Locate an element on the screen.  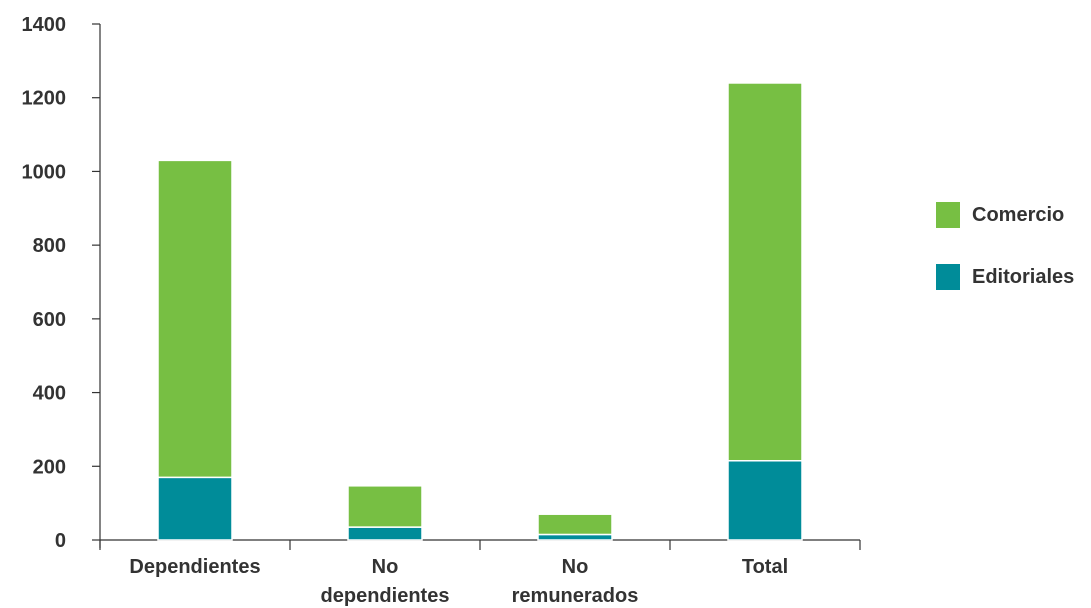
legend: Comercio Editoriales is located at coordinates (1005, 261).